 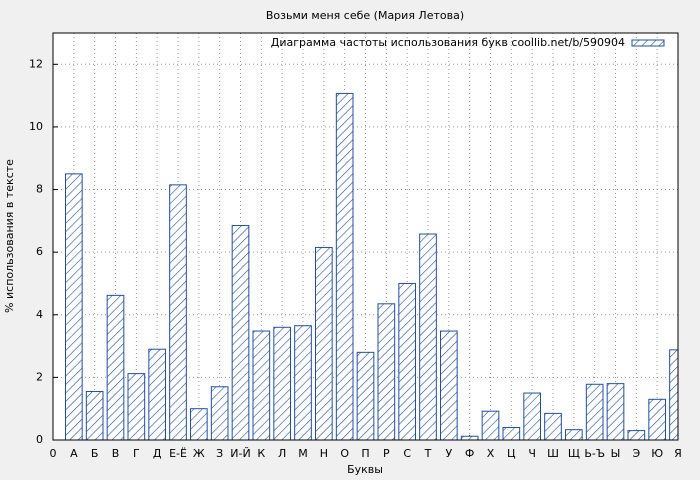 What do you see at coordinates (39, 376) in the screenshot?
I see `y-tick-label: 2` at bounding box center [39, 376].